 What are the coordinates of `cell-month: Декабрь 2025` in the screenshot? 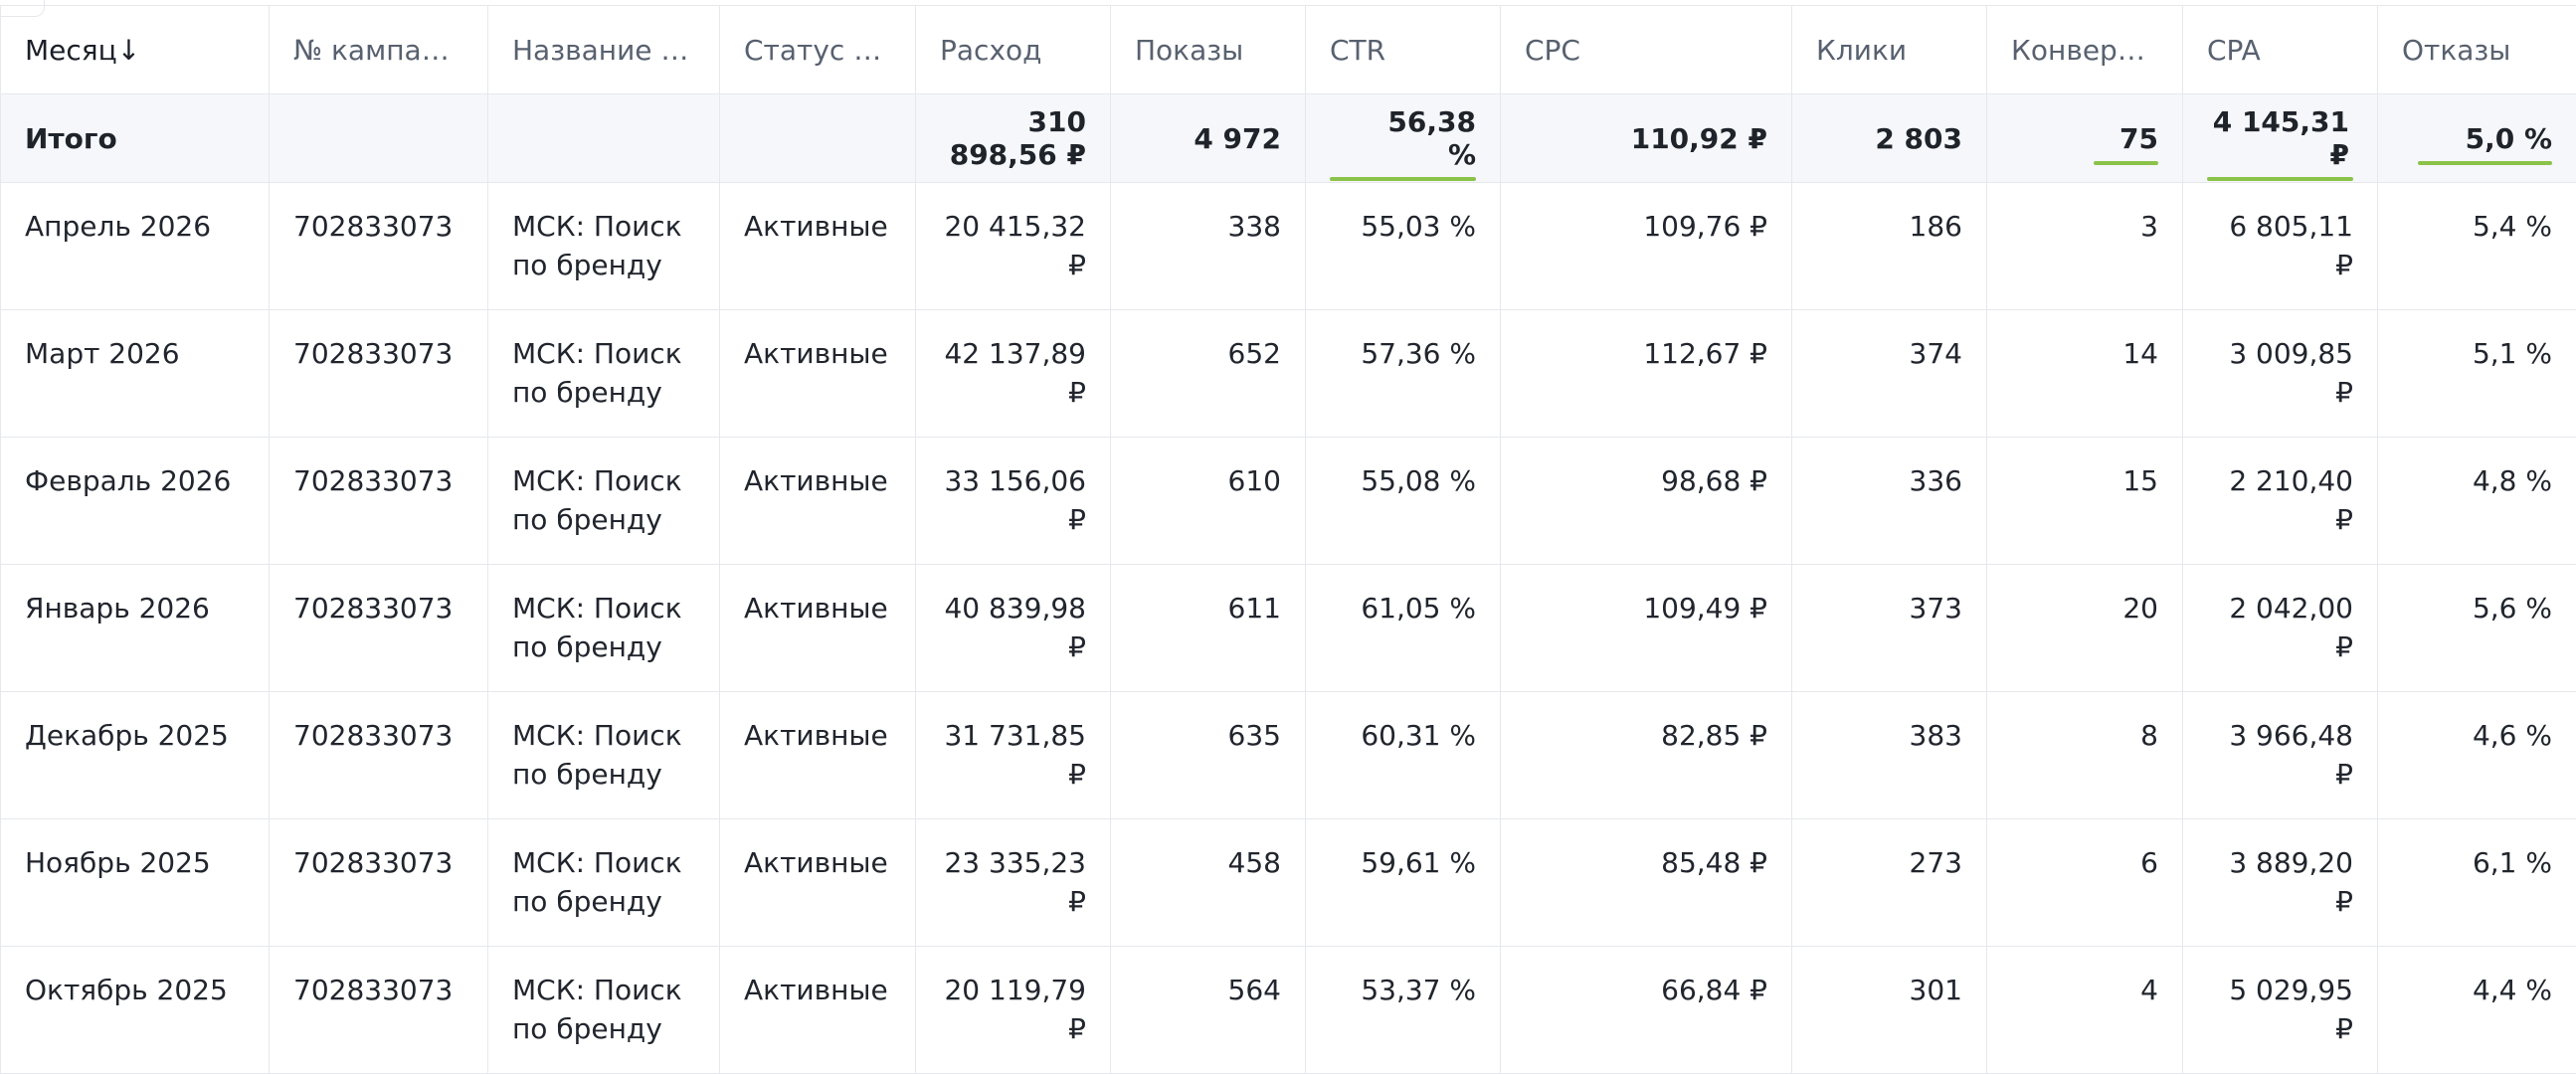 It's located at (135, 755).